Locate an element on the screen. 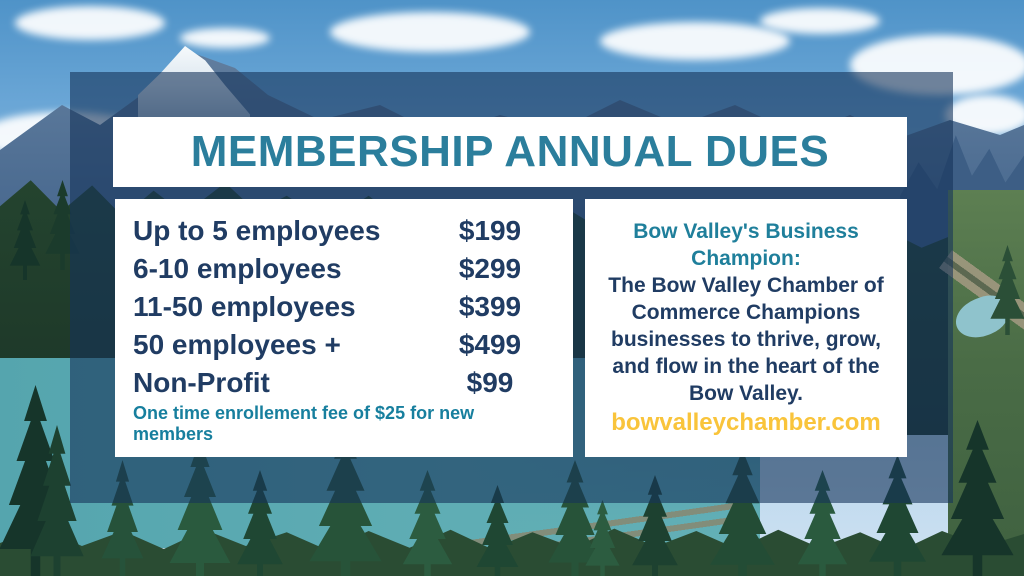 The height and width of the screenshot is (576, 1024). pricing-price: $399 is located at coordinates (490, 306).